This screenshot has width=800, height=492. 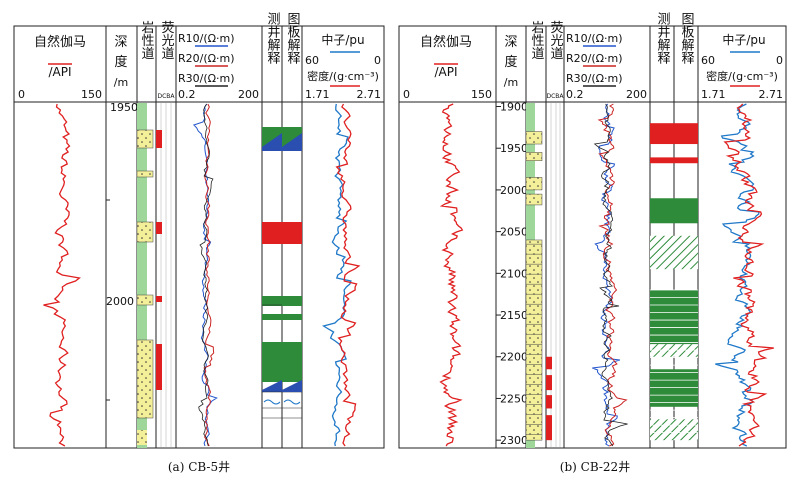 I want to click on litho-beds-b, so click(x=534, y=286).